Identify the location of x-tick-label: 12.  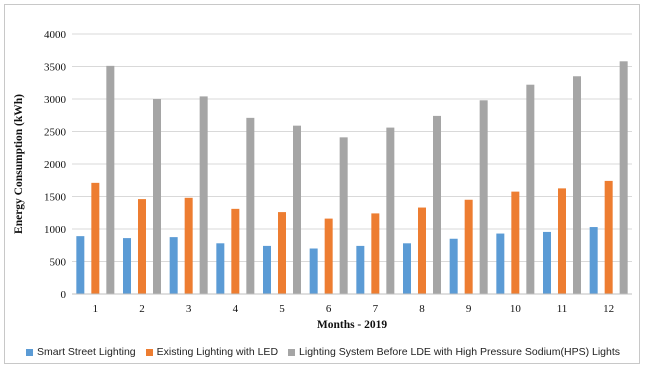
(608, 309).